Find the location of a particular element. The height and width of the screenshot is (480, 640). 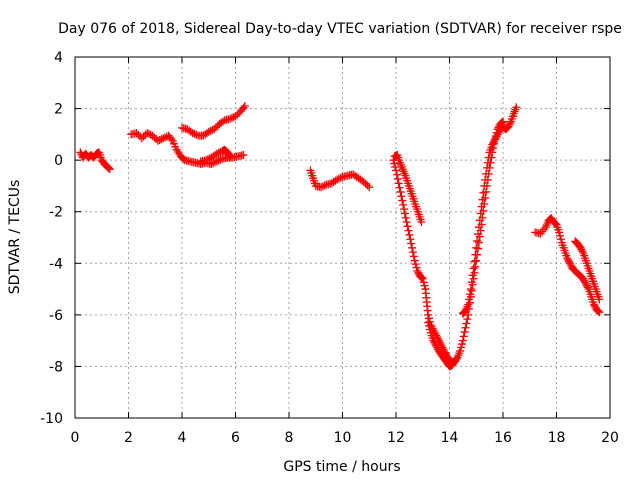

y-tick-label: -4 is located at coordinates (56, 264).